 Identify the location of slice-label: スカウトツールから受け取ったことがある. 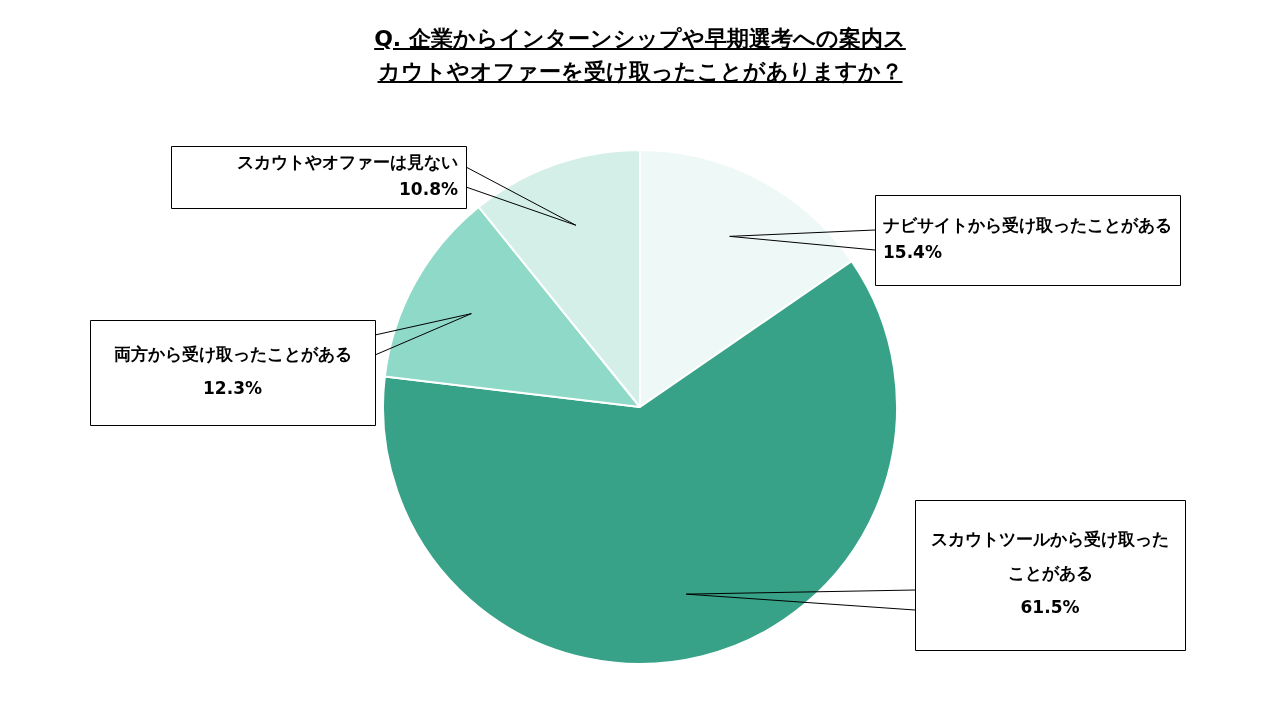
(1050, 556).